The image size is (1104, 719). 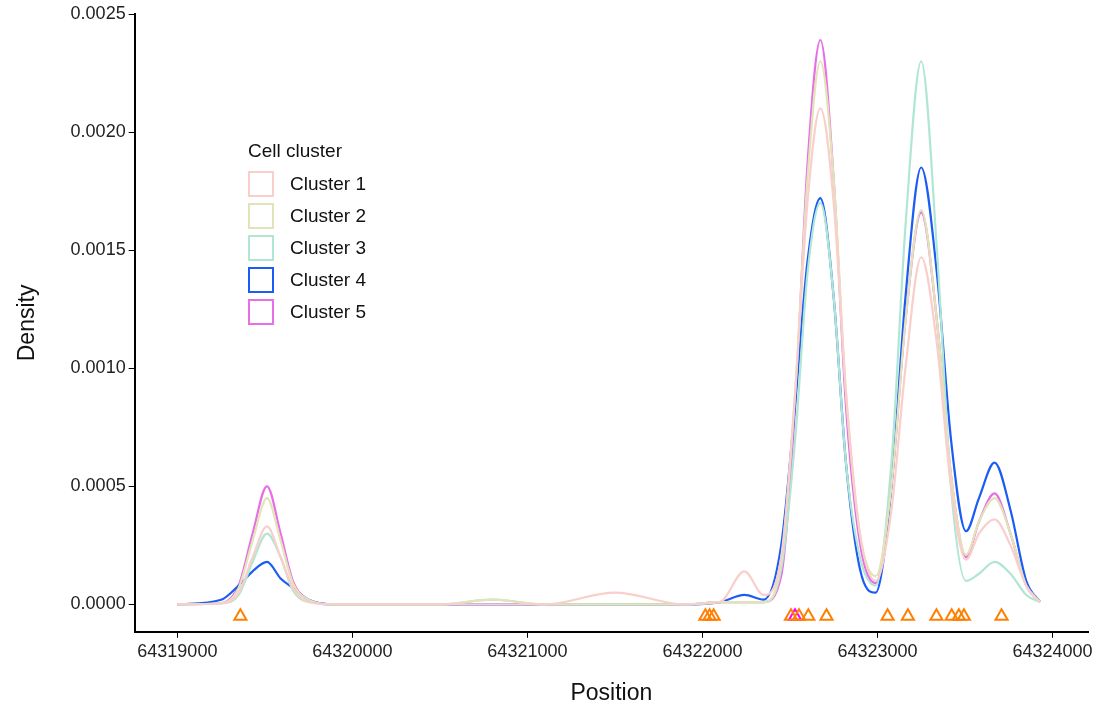 What do you see at coordinates (98, 603) in the screenshot?
I see `y-tick-label: 0.0000` at bounding box center [98, 603].